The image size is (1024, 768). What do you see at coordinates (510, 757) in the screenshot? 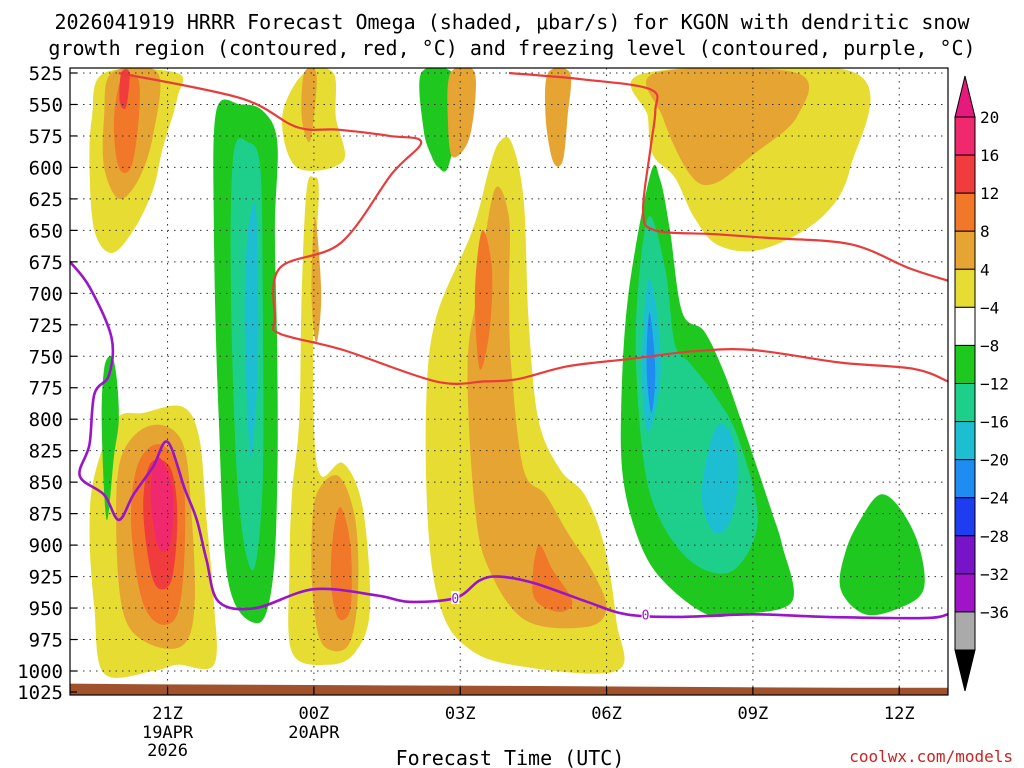
I see `x-axis-label: Forecast Time (UTC)` at bounding box center [510, 757].